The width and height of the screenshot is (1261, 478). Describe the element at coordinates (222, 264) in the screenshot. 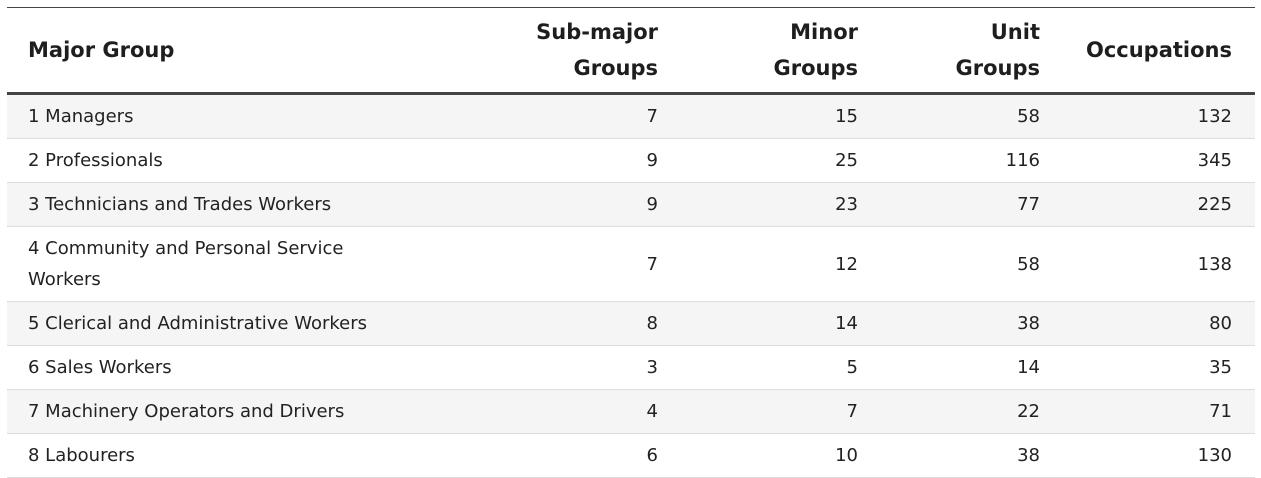

I see `cell-major-group: 4 Community and Personal Service Workers` at that location.